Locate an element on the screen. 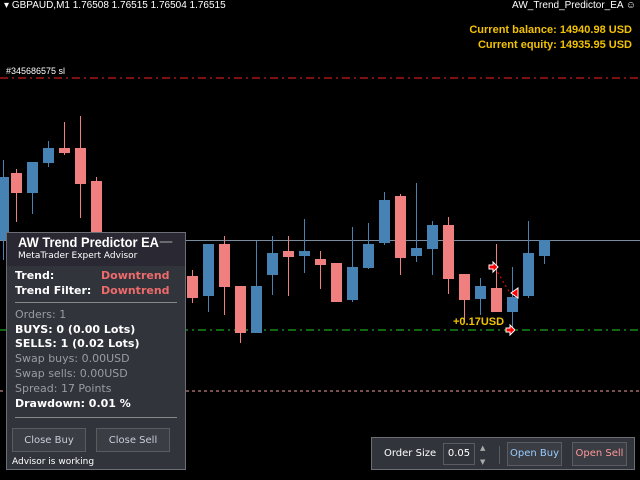 The width and height of the screenshot is (640, 480). ea-name: AW_Trend_Predictor_EA ☺ is located at coordinates (574, 6).